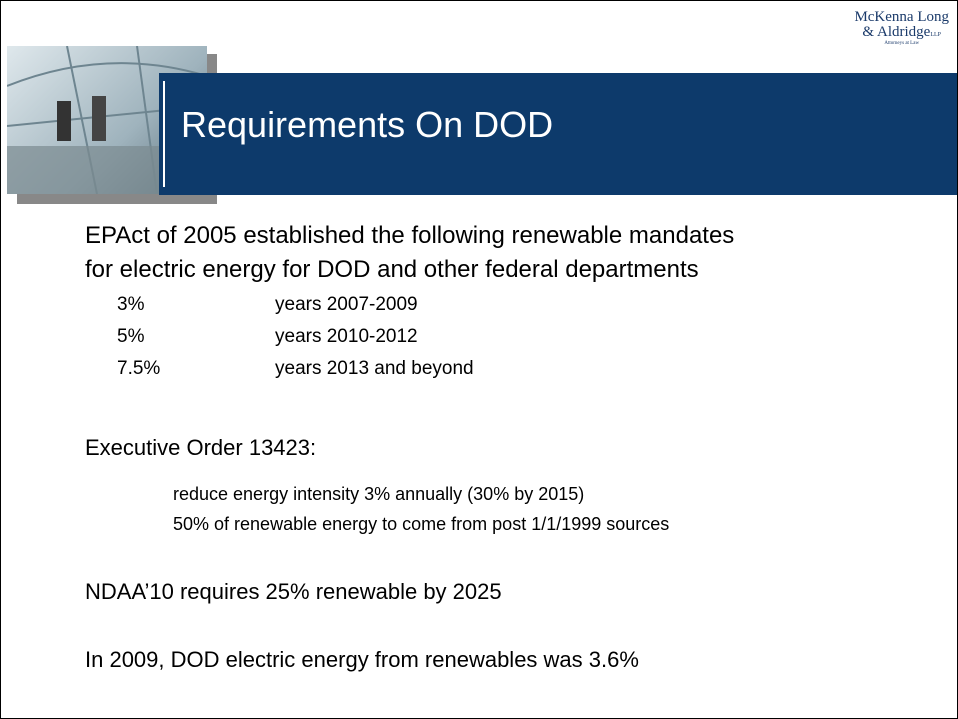 This screenshot has width=958, height=719. What do you see at coordinates (346, 304) in the screenshot?
I see `mandate-years: years 2007-2009` at bounding box center [346, 304].